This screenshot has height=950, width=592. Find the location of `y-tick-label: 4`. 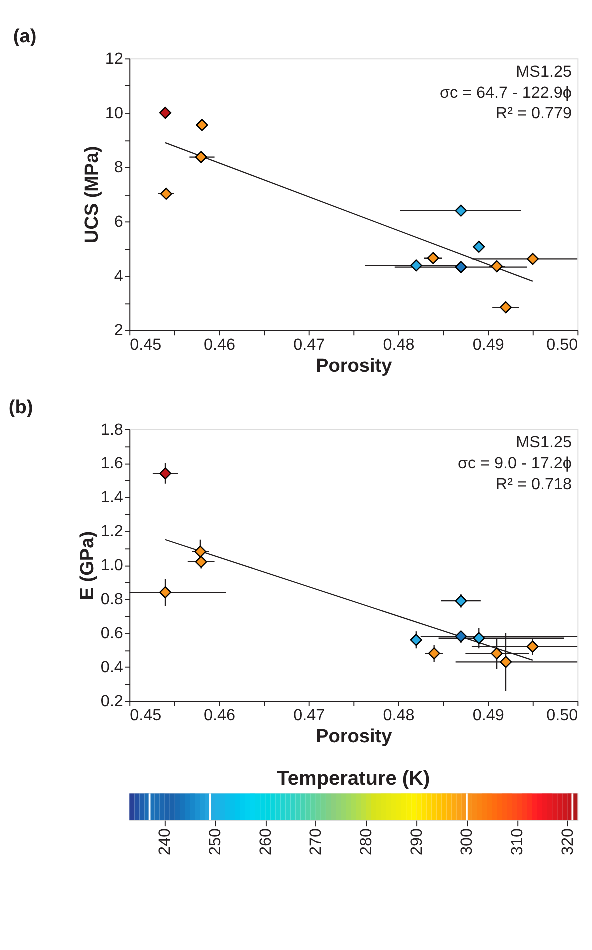

y-tick-label: 4 is located at coordinates (119, 276).